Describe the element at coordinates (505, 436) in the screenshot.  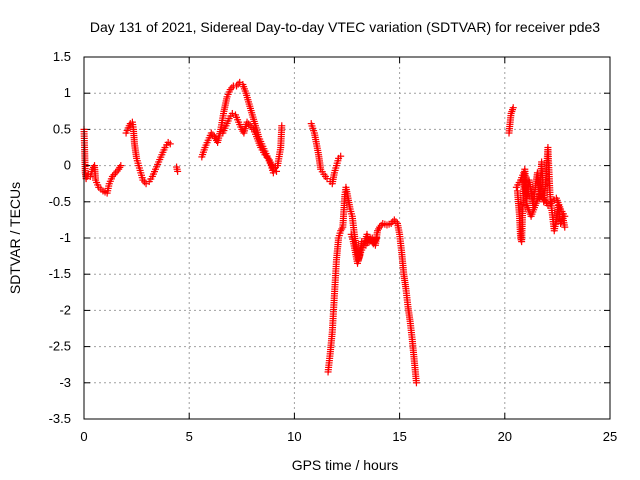
I see `x-tick-label: 20` at that location.